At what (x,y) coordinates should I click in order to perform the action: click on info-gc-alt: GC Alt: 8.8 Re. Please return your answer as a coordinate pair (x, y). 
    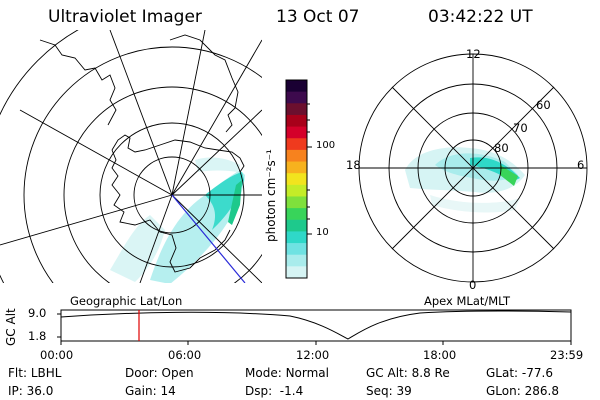
    Looking at the image, I should click on (408, 373).